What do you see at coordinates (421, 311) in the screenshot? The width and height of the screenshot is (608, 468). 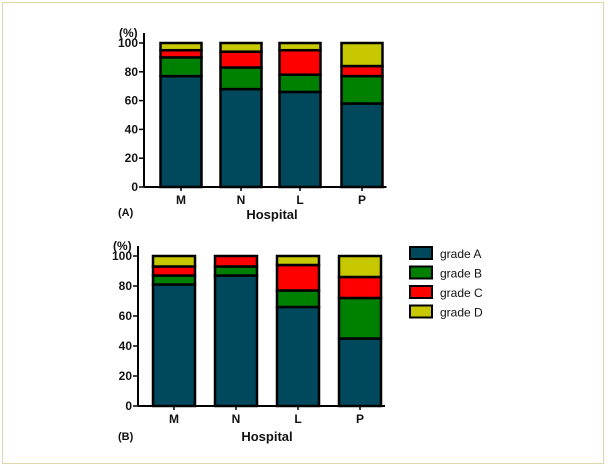 I see `legend-swatch-grade-D` at bounding box center [421, 311].